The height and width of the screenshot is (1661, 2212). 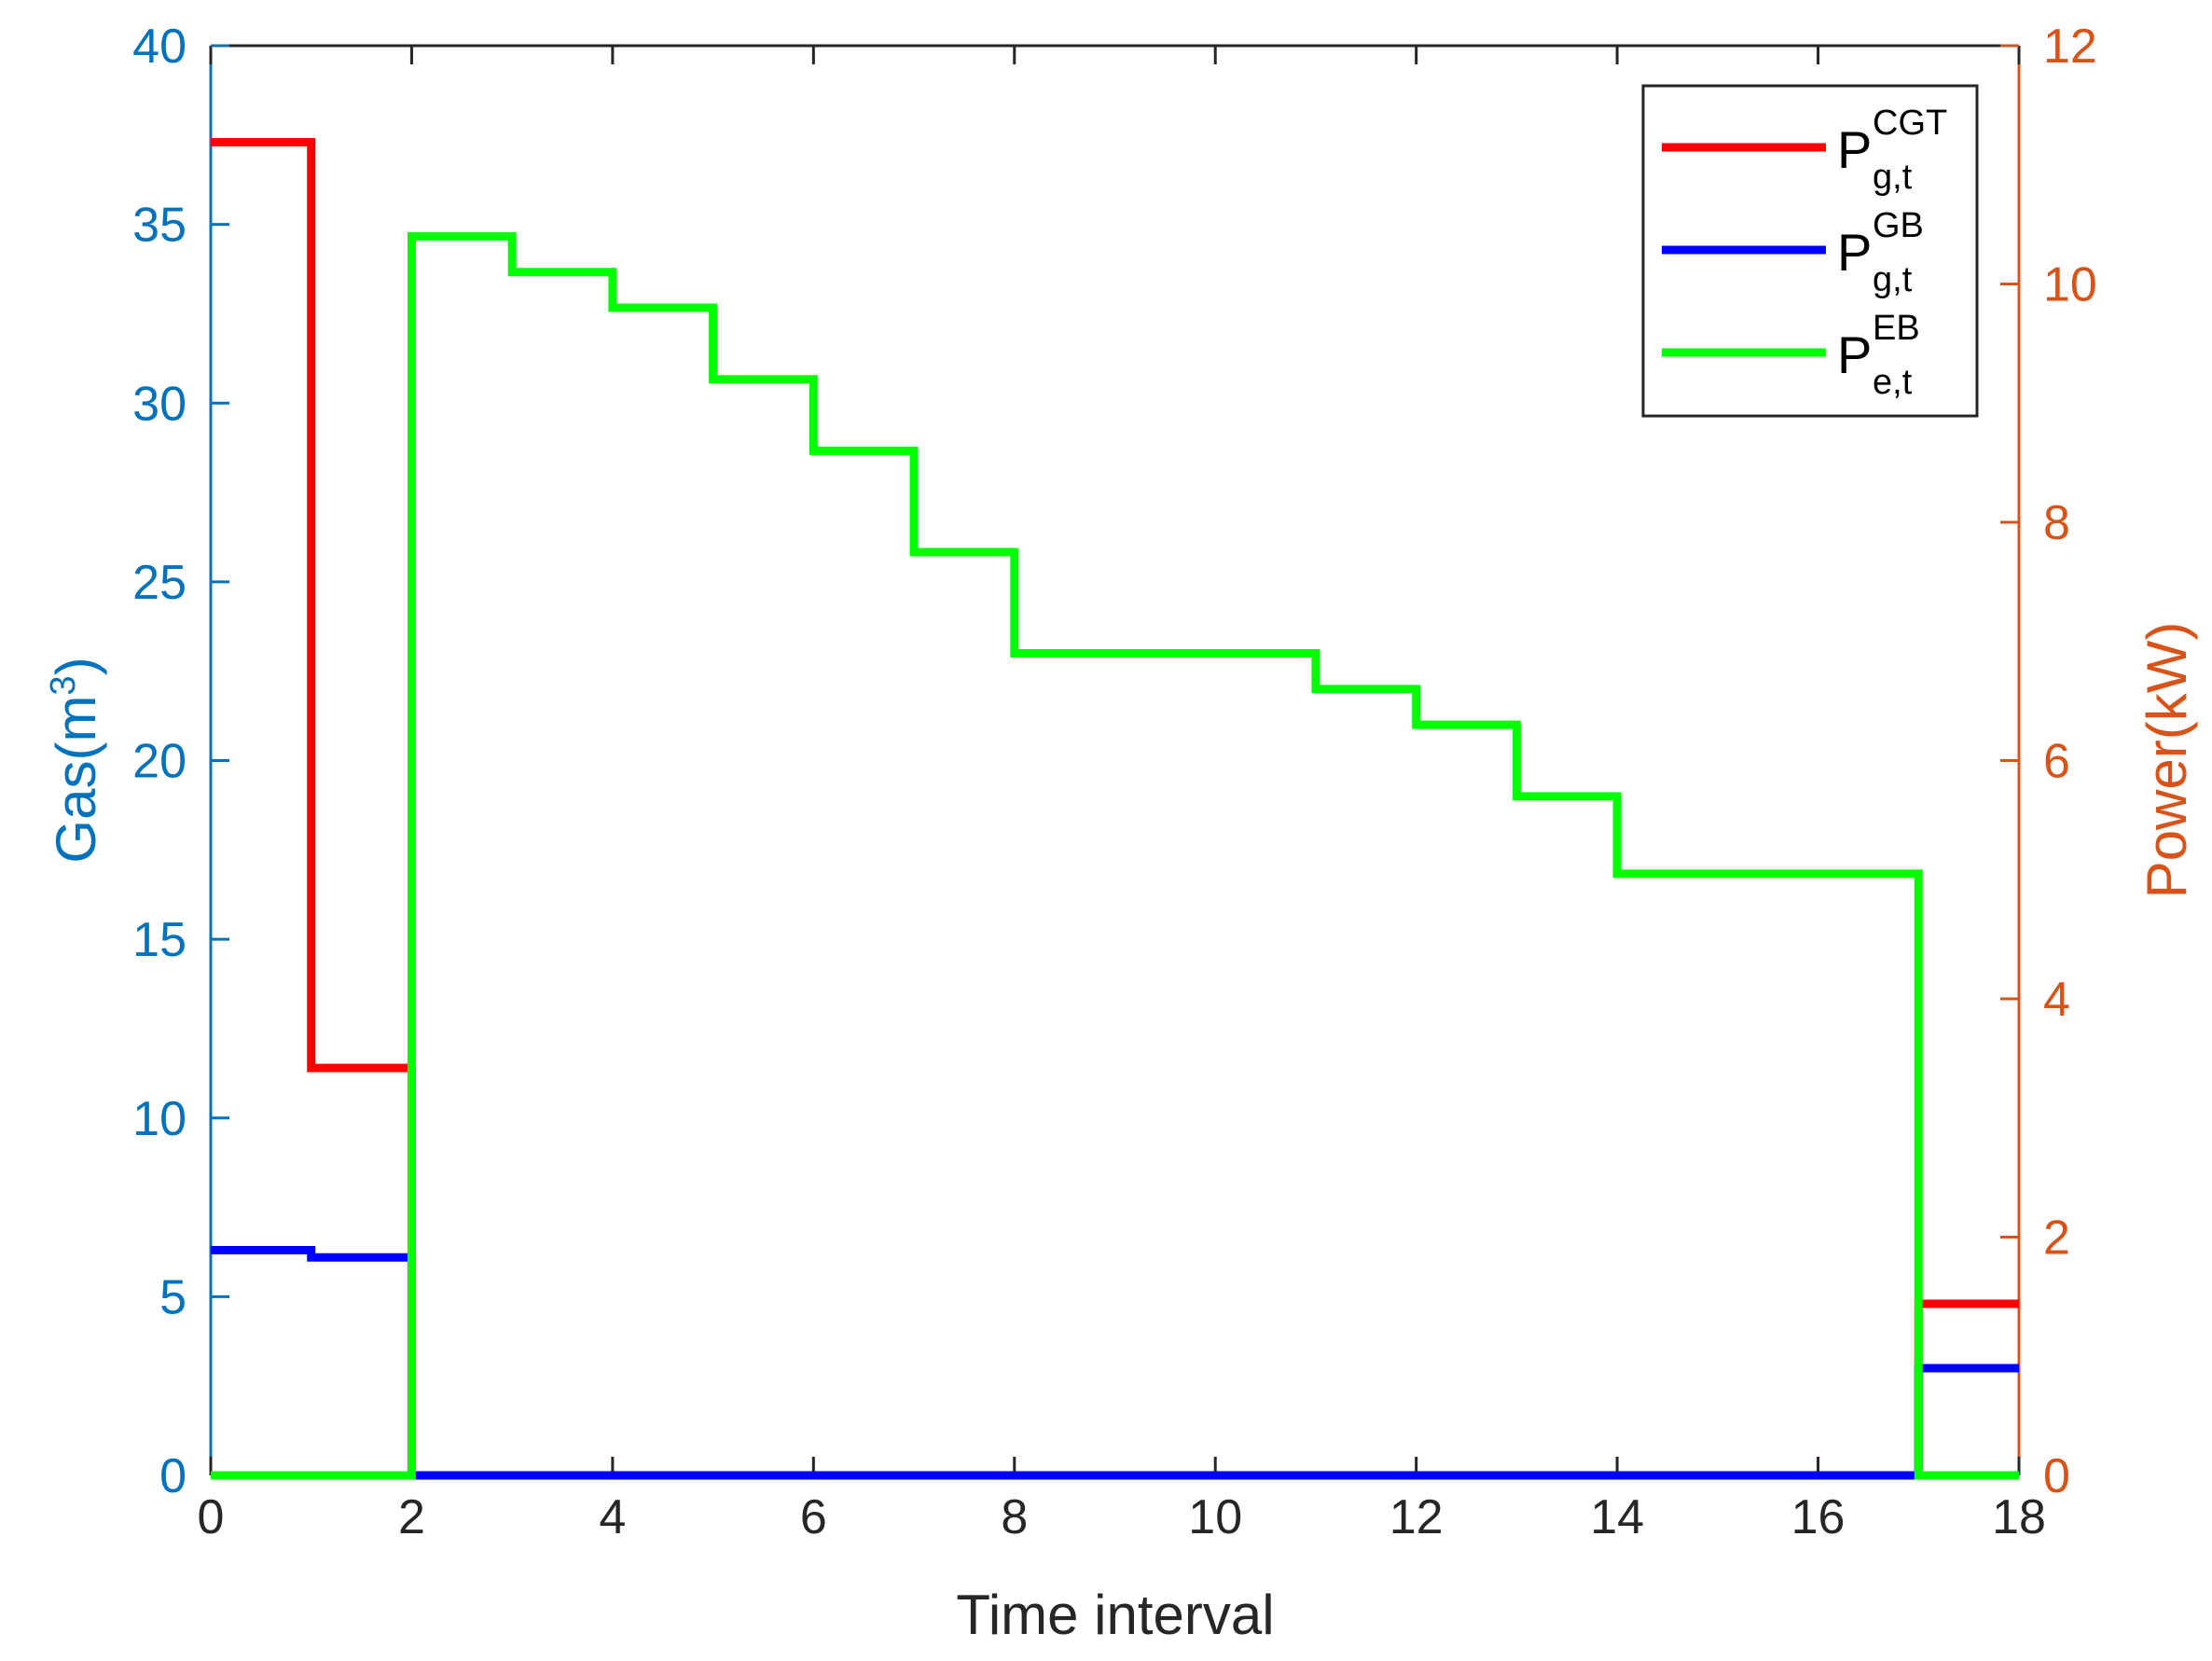 I want to click on legend-label-sup: CGT, so click(x=1910, y=123).